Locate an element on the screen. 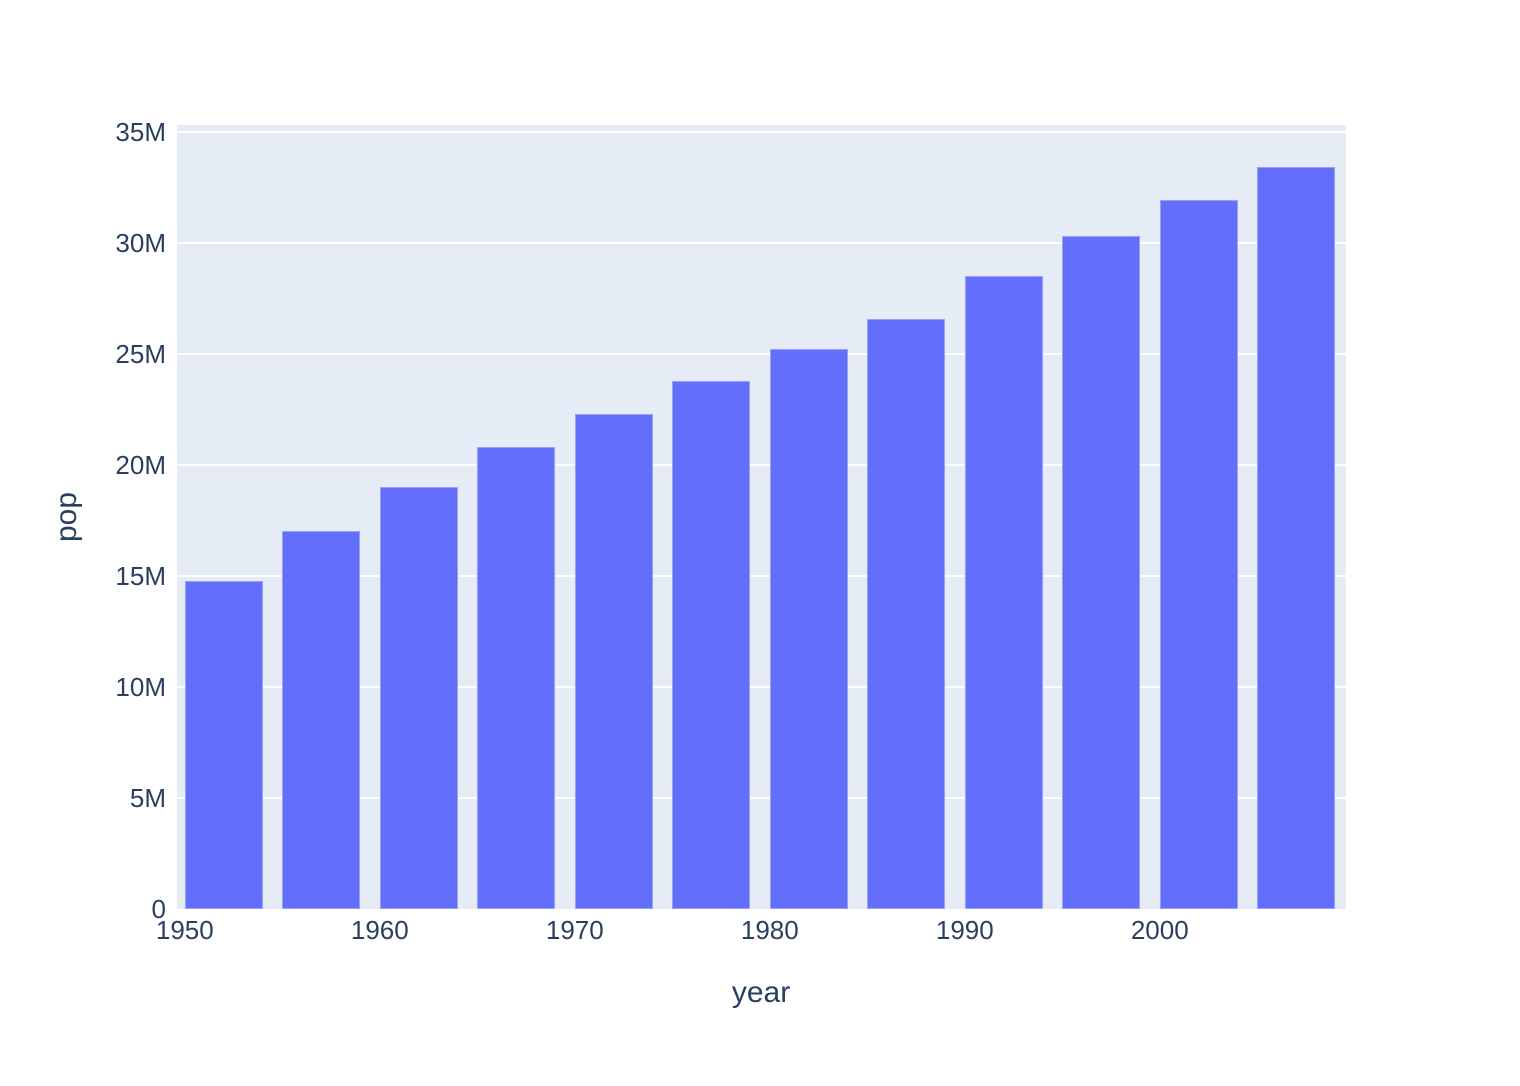  gridline-10M is located at coordinates (761, 686).